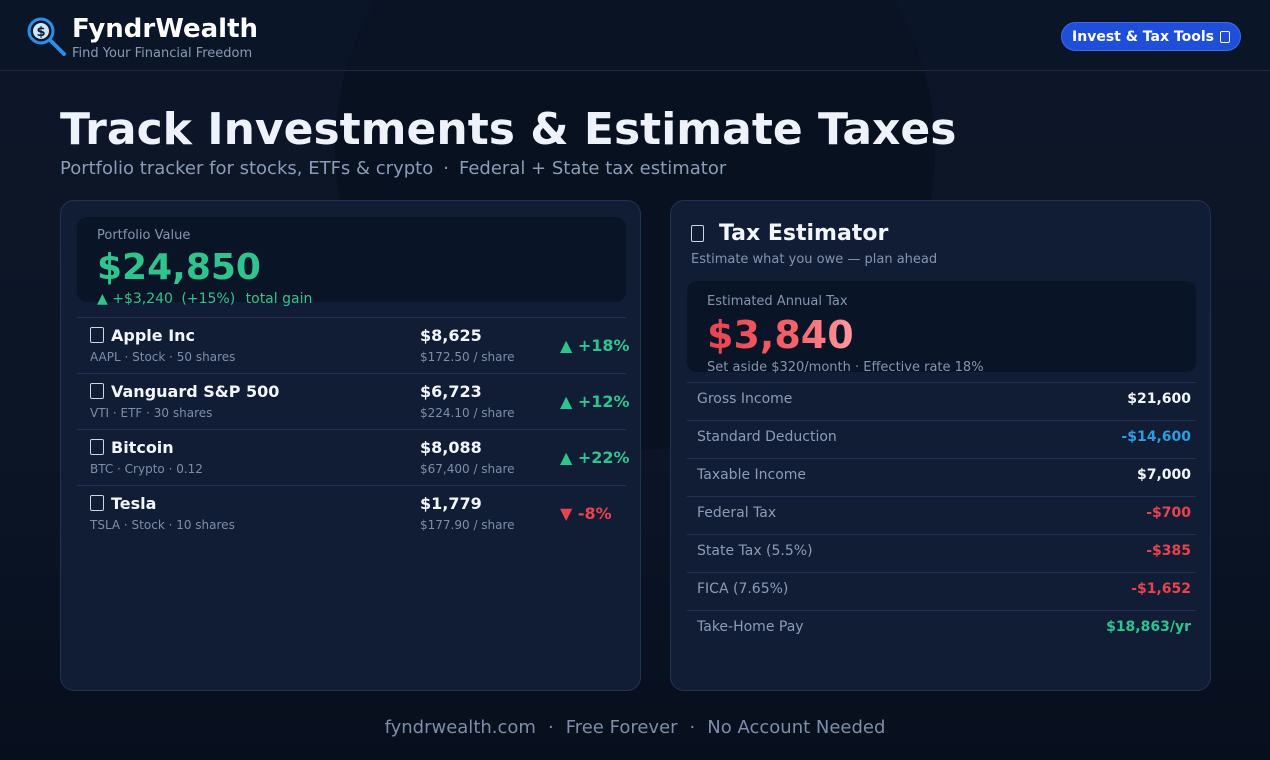 The image size is (1270, 760). What do you see at coordinates (146, 469) in the screenshot?
I see `holding-meta: BTC · Crypto · 0.12` at bounding box center [146, 469].